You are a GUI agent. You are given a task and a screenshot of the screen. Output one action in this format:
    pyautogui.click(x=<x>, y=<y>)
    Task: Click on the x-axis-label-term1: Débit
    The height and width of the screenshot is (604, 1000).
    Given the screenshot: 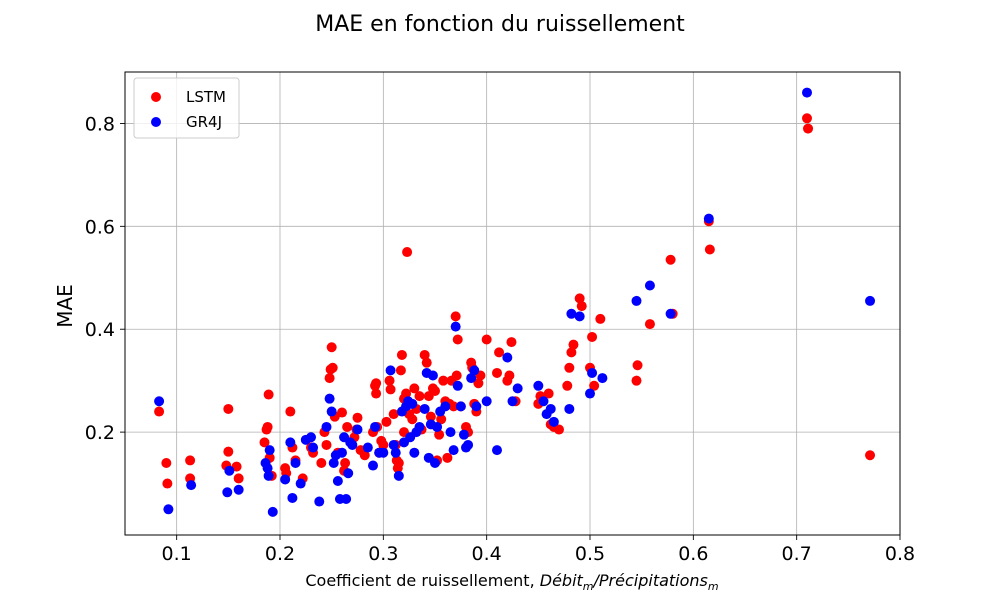 What is the action you would take?
    pyautogui.click(x=562, y=580)
    